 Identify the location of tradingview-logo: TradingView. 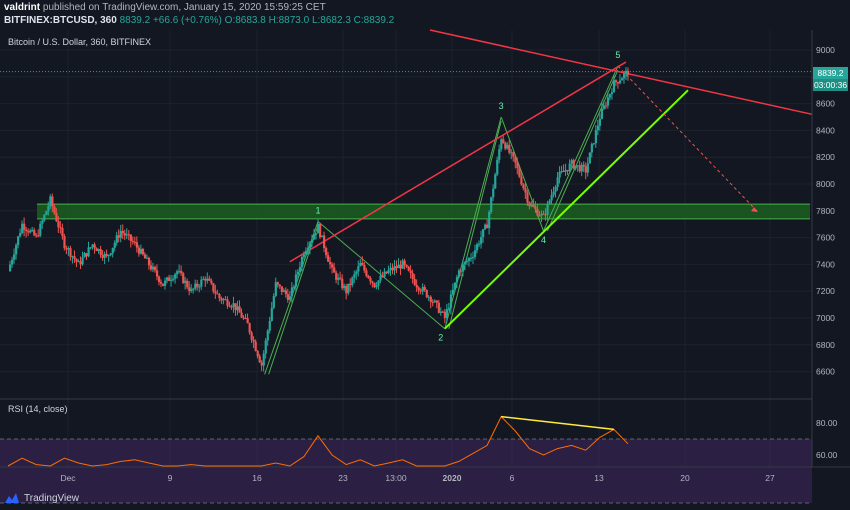
(41, 498).